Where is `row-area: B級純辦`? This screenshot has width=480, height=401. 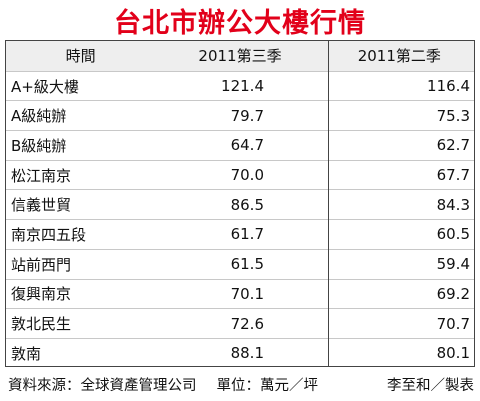
row-area: B級純辦 is located at coordinates (39, 145).